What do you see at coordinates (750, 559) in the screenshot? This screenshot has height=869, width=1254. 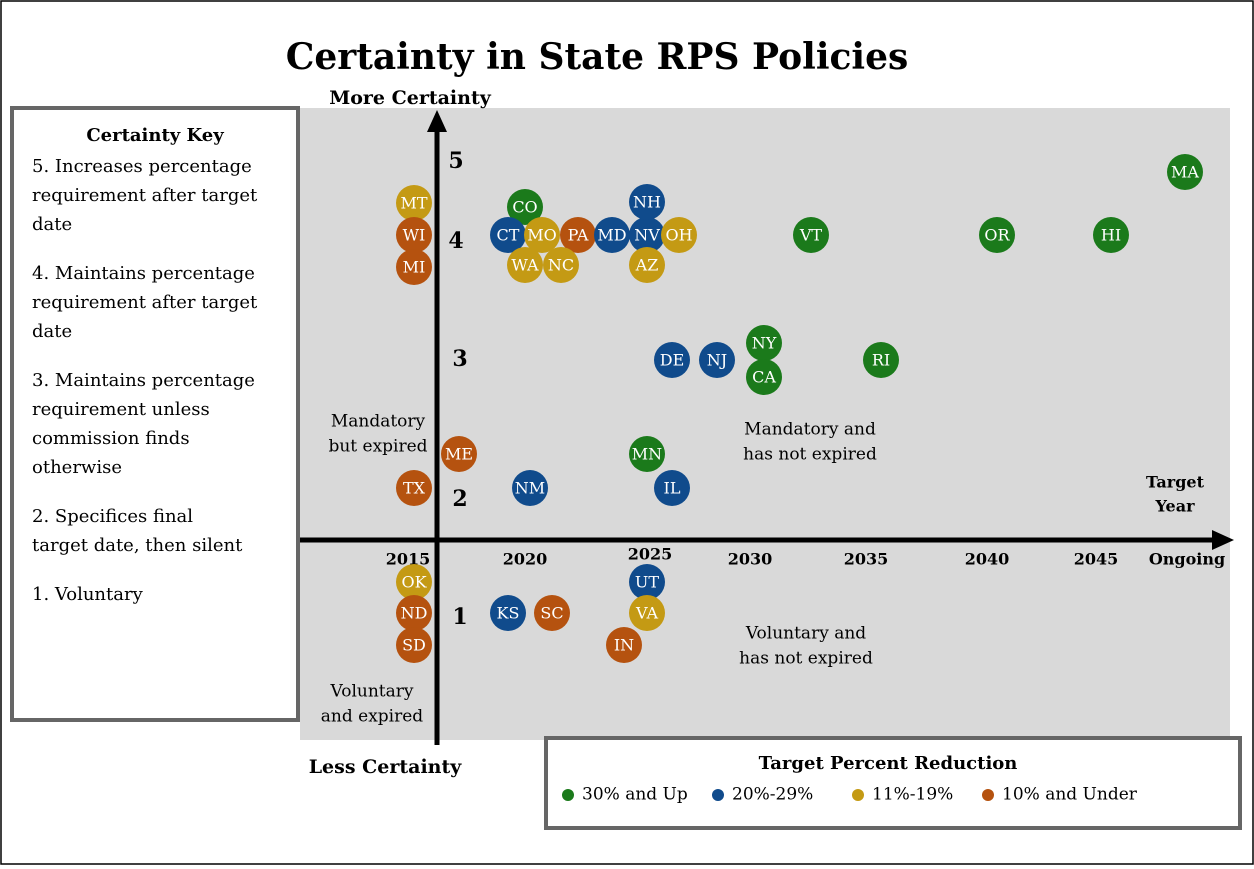 I see `x-tick-label: 2030` at bounding box center [750, 559].